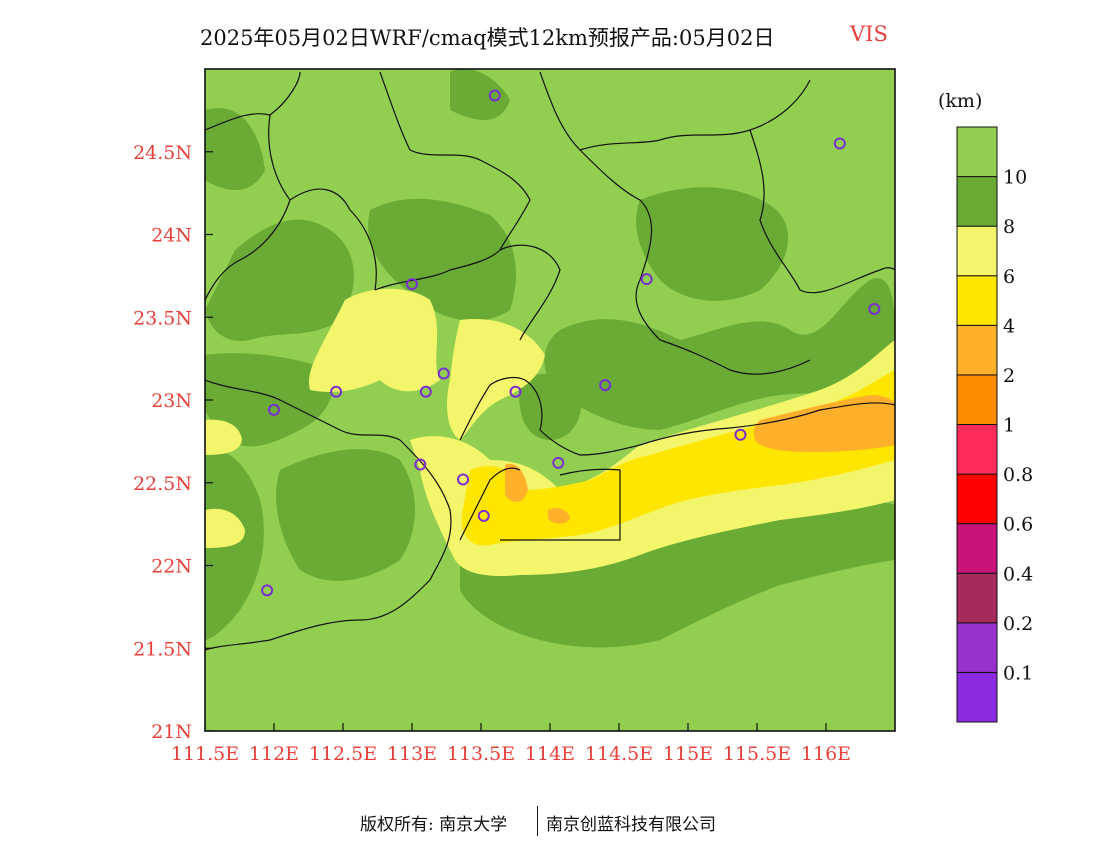 Image resolution: width=1100 pixels, height=850 pixels. Describe the element at coordinates (171, 732) in the screenshot. I see `lat-tick-label: 21N` at that location.